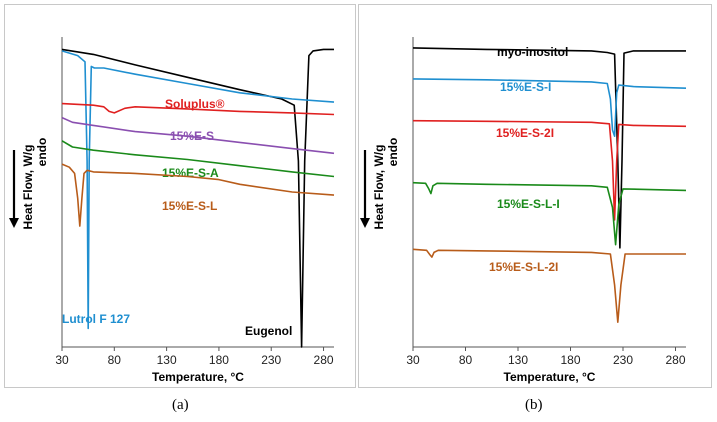  Describe the element at coordinates (189, 206) in the screenshot. I see `series-label: 15%E-S-L` at that location.